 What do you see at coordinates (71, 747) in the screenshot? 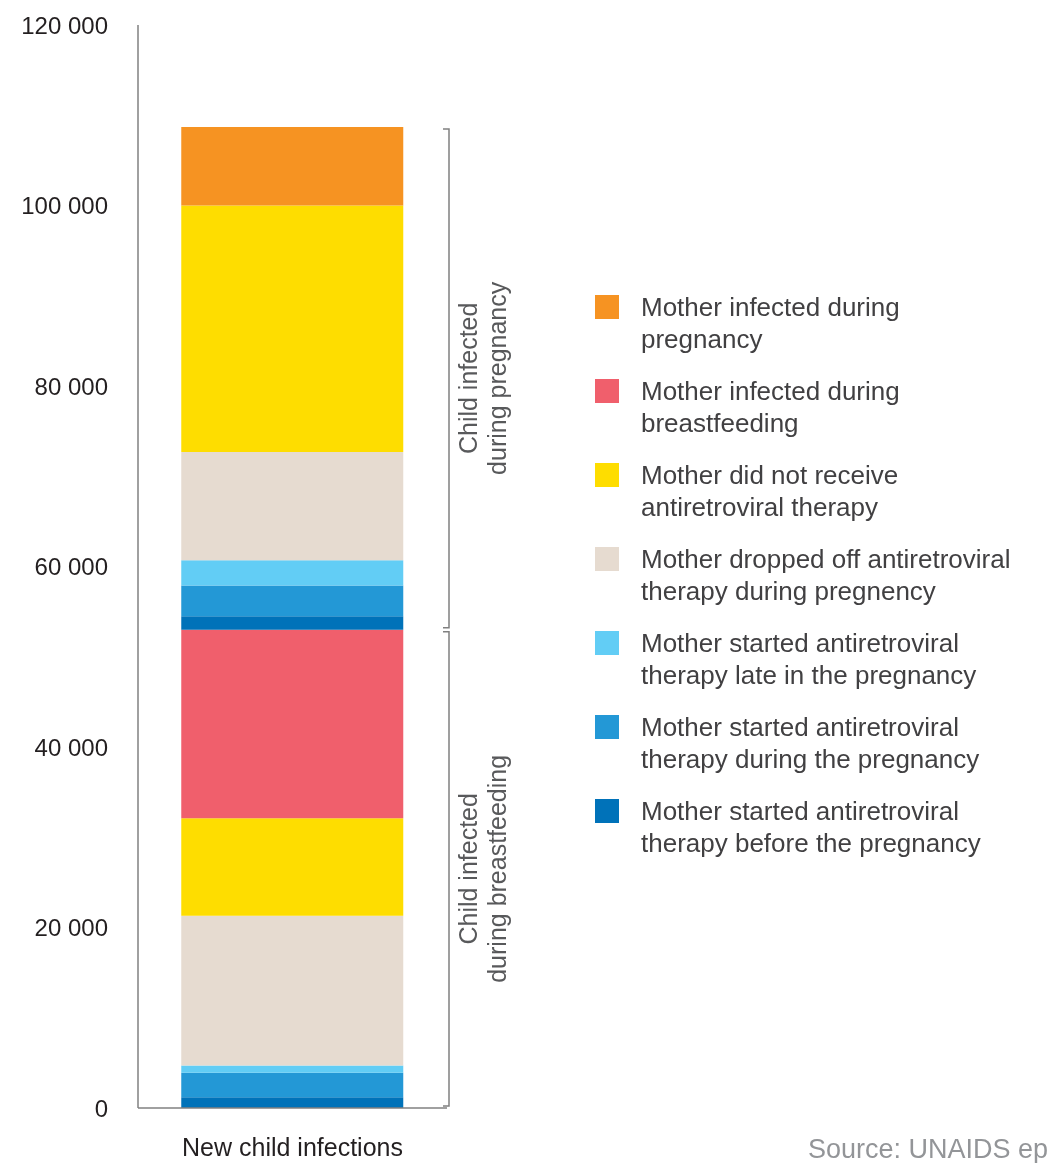
I see `y-tick-label: 40 000` at bounding box center [71, 747].